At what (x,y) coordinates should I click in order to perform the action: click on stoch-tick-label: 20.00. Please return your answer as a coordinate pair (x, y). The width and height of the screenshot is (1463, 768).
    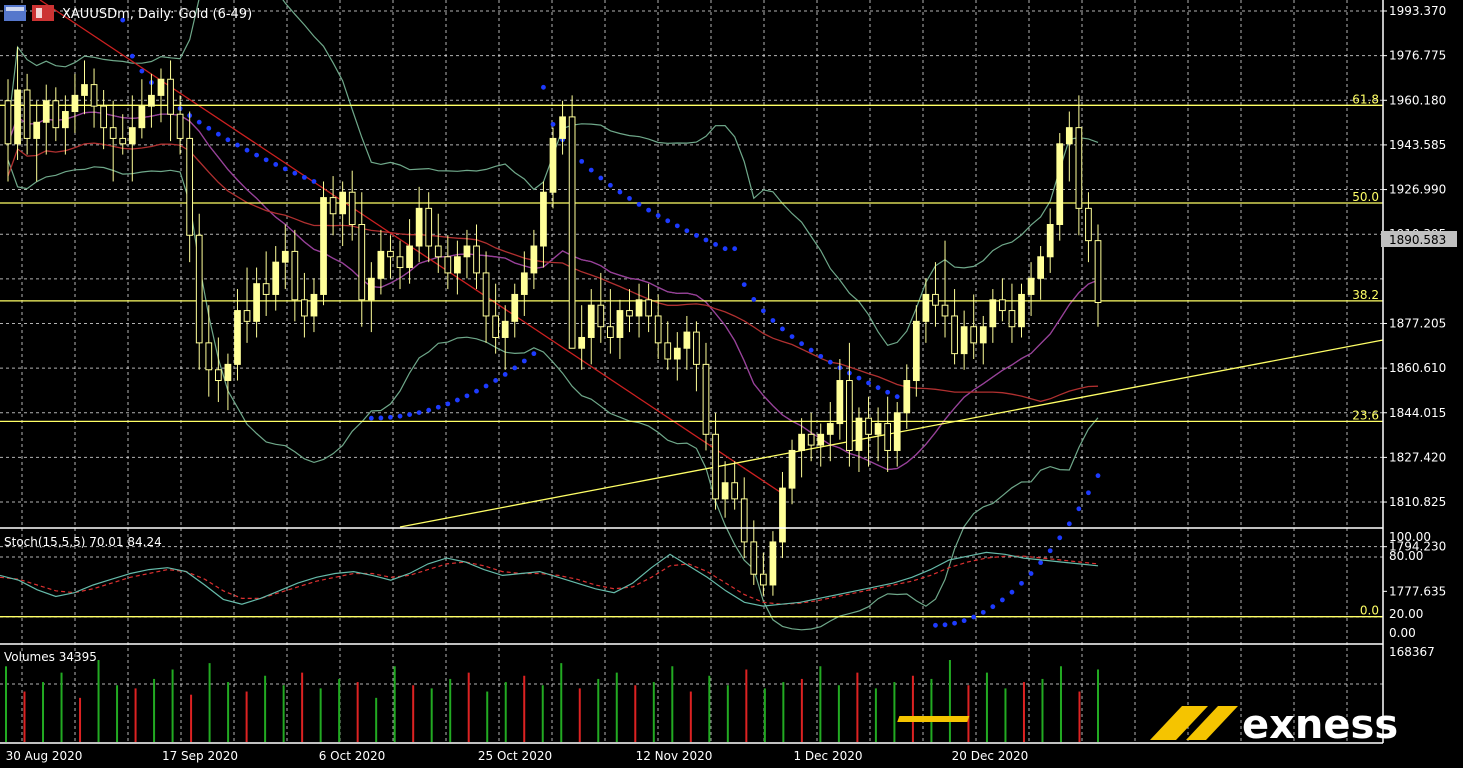
    Looking at the image, I should click on (1406, 614).